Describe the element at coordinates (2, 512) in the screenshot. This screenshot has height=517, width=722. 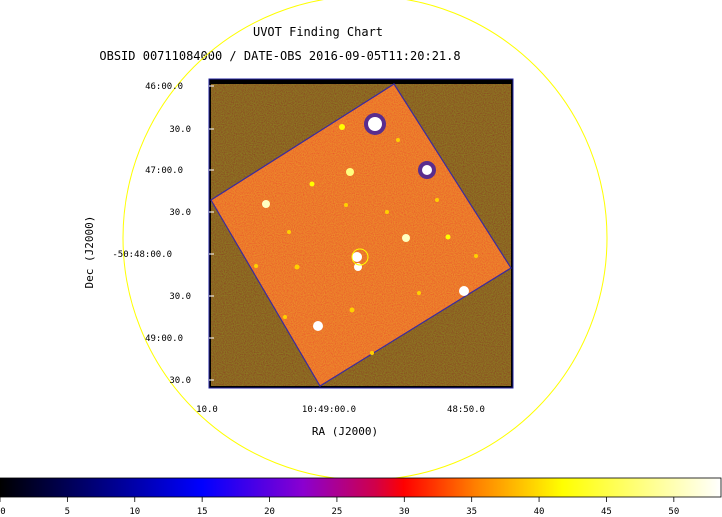
I see `colorbar-tick-label: 0` at that location.